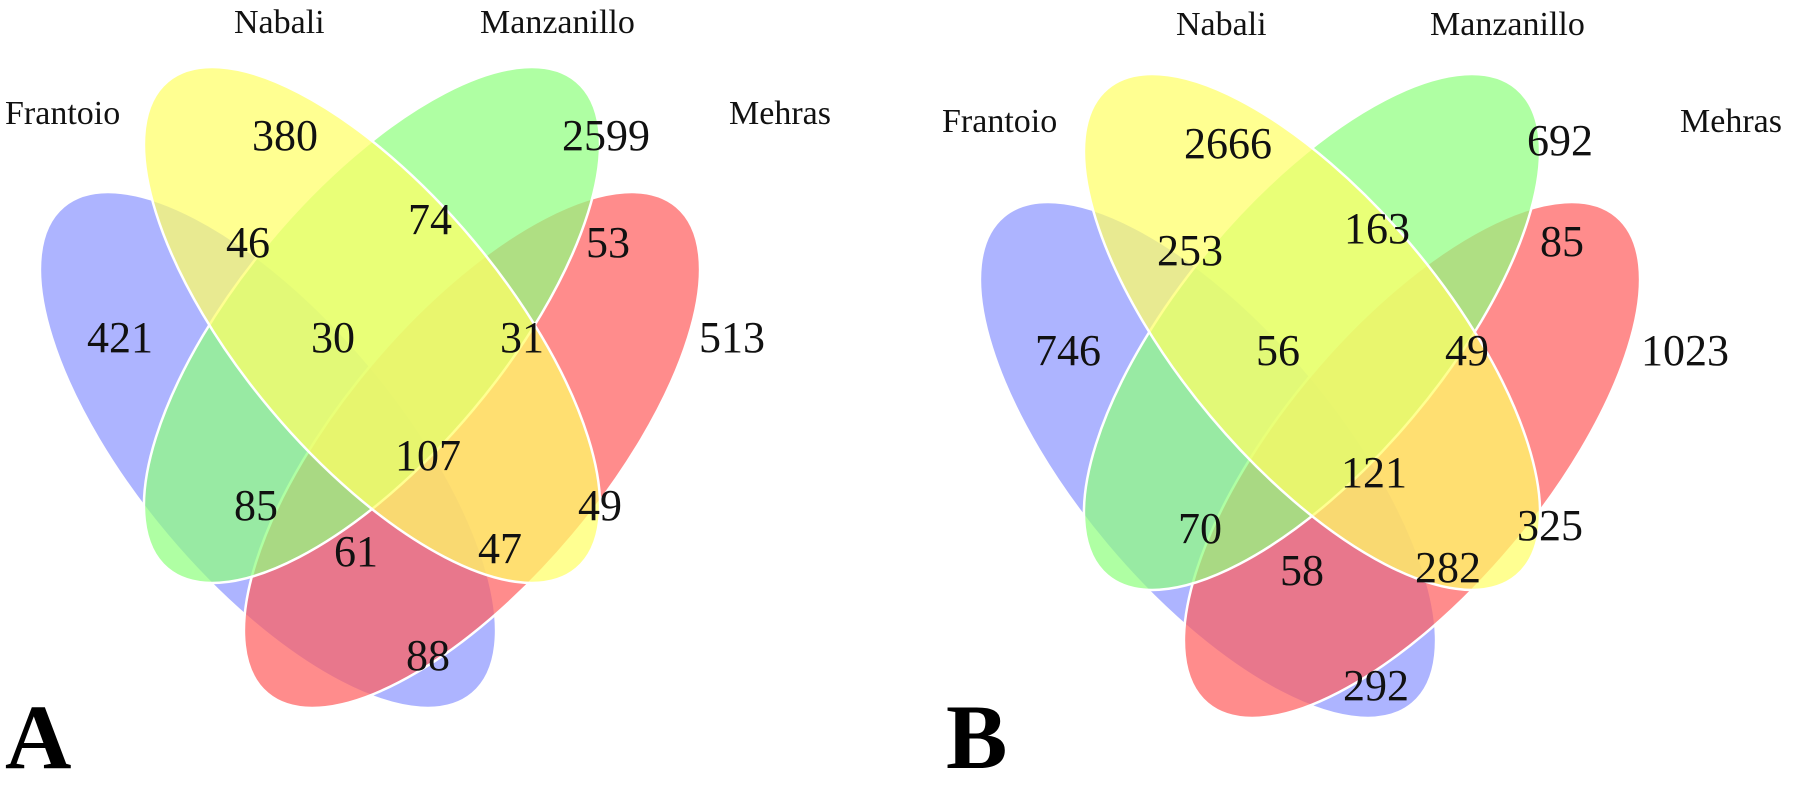  What do you see at coordinates (976, 737) in the screenshot?
I see `panel-label: B` at bounding box center [976, 737].